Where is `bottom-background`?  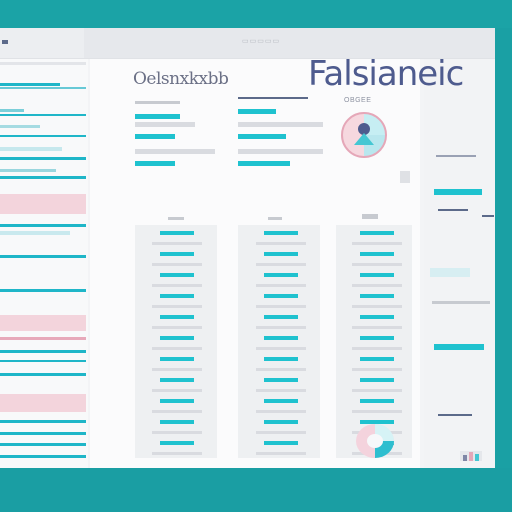 bottom-background is located at coordinates (256, 490).